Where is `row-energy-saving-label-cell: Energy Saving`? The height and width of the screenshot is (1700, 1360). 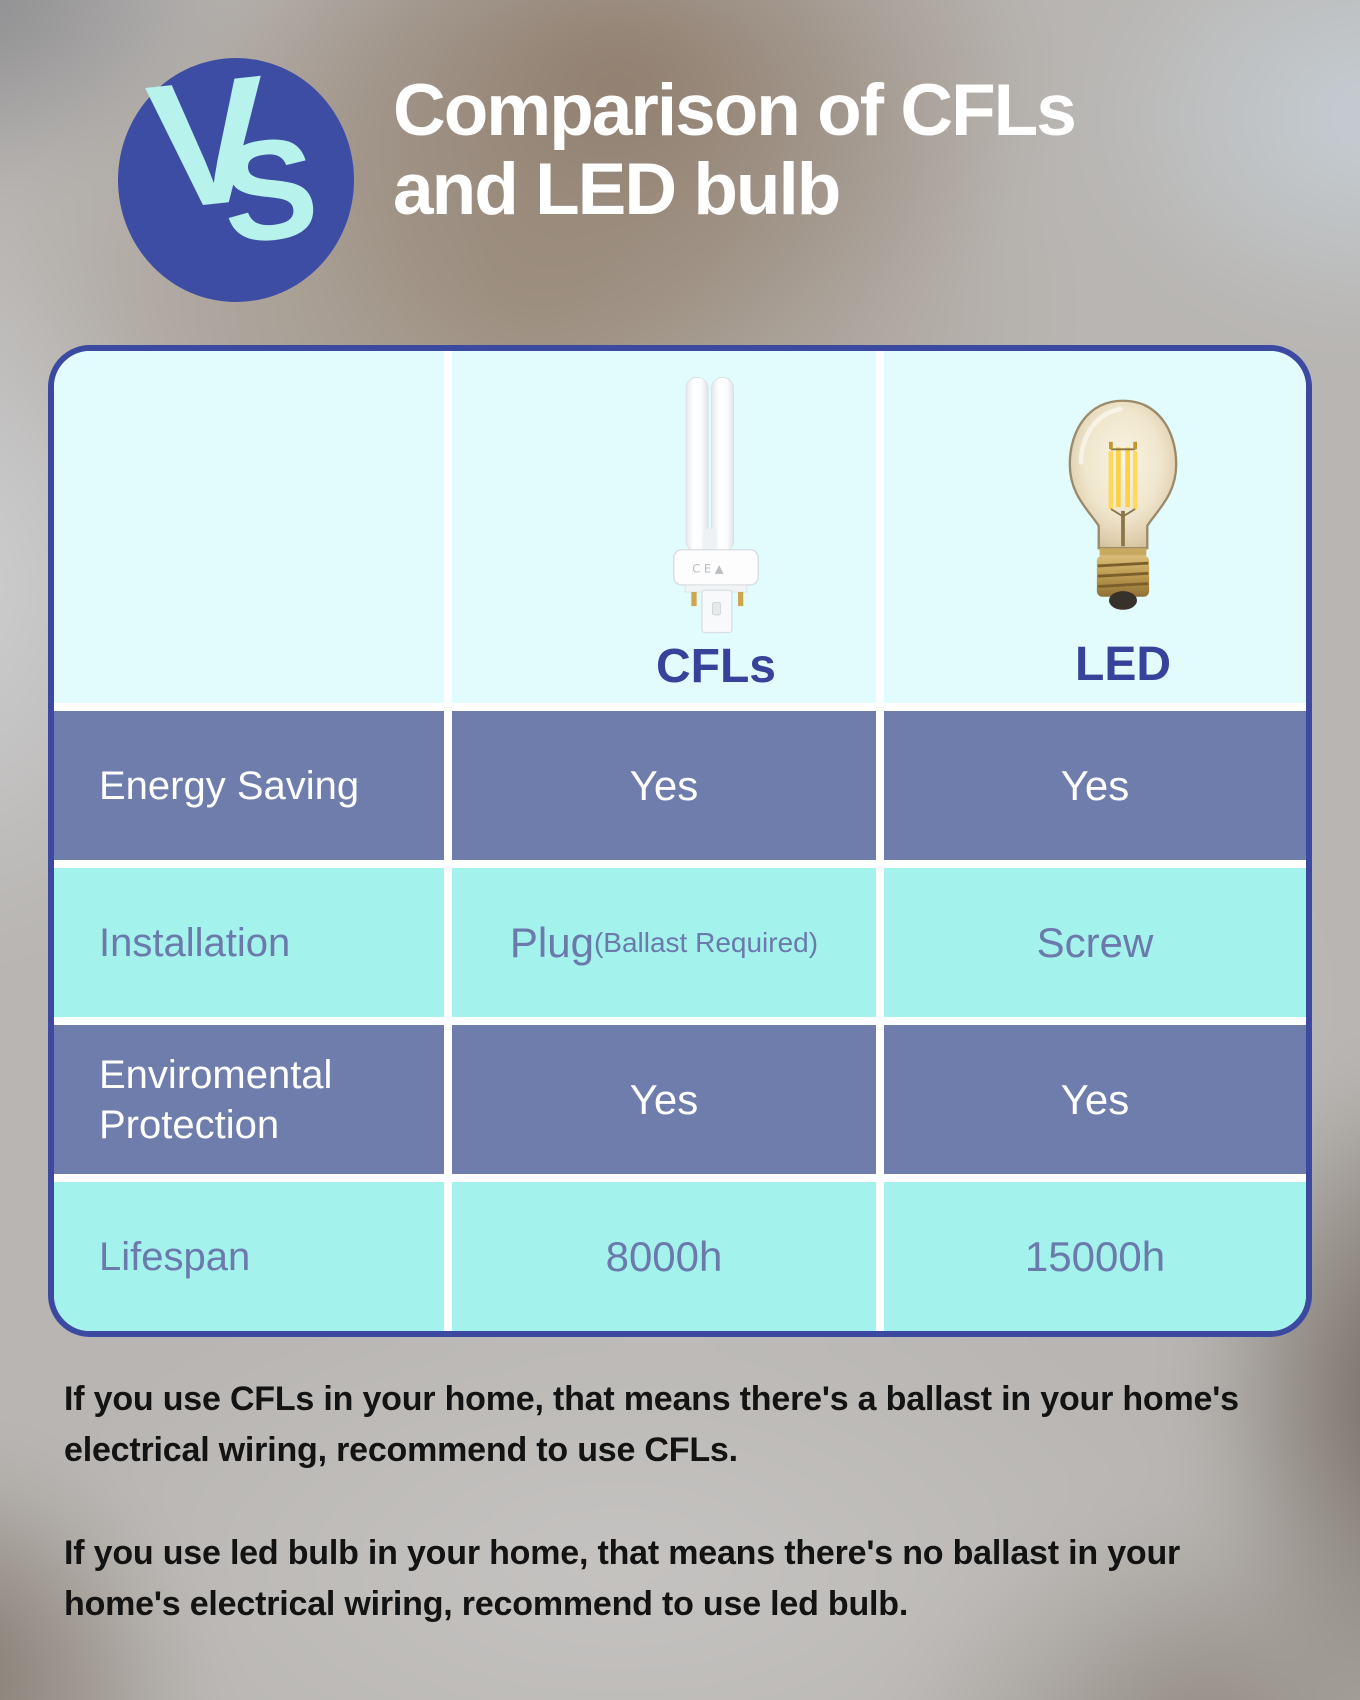 row-energy-saving-label-cell: Energy Saving is located at coordinates (249, 785).